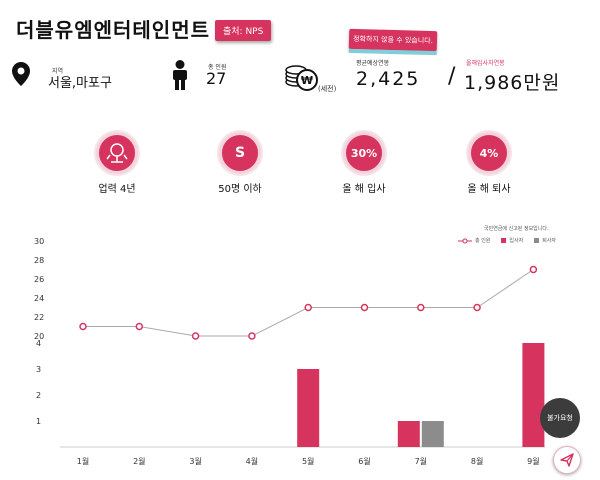 The image size is (600, 480). What do you see at coordinates (21, 76) in the screenshot?
I see `location-pin-icon` at bounding box center [21, 76].